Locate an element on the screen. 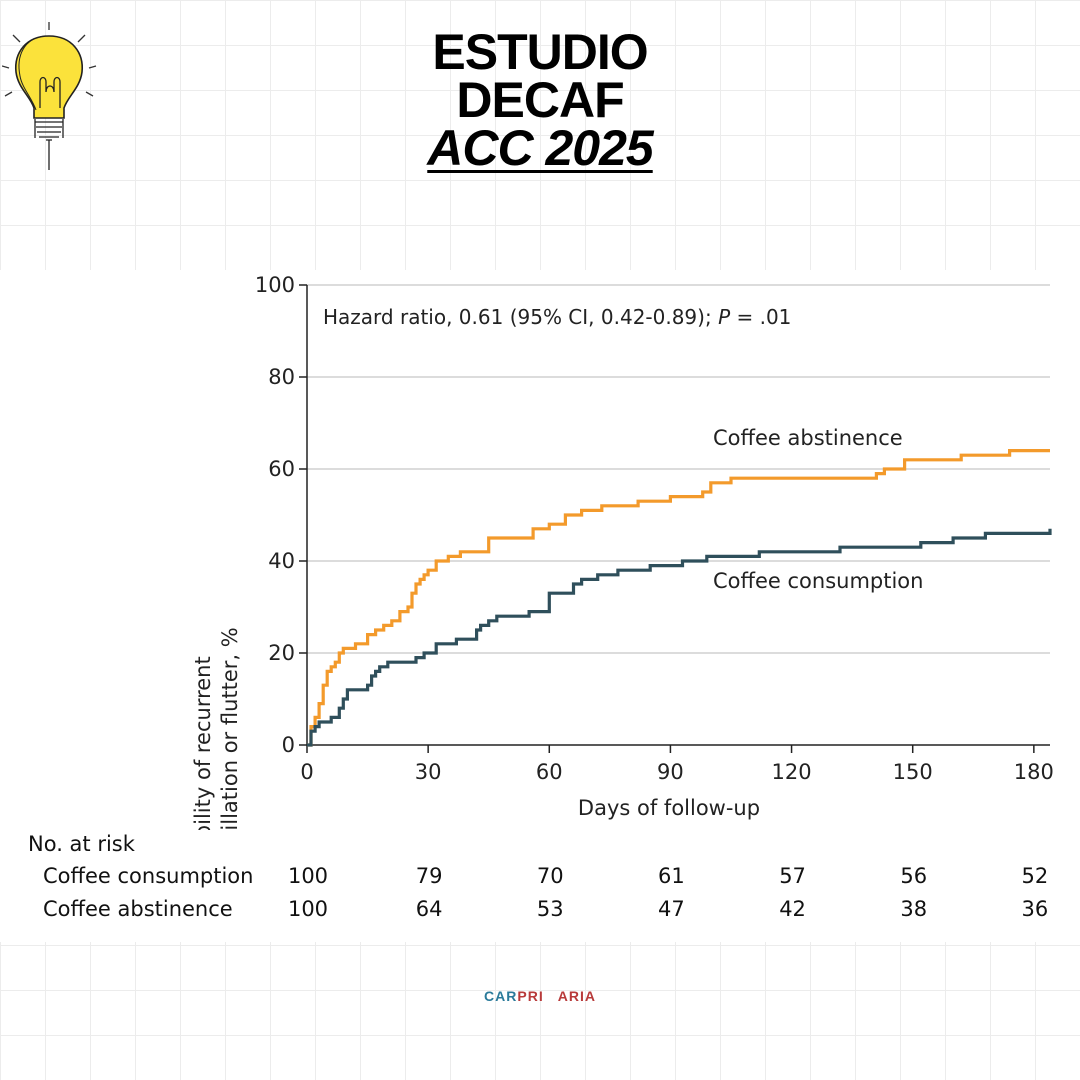  y-tick-label-100: 100 is located at coordinates (275, 285).